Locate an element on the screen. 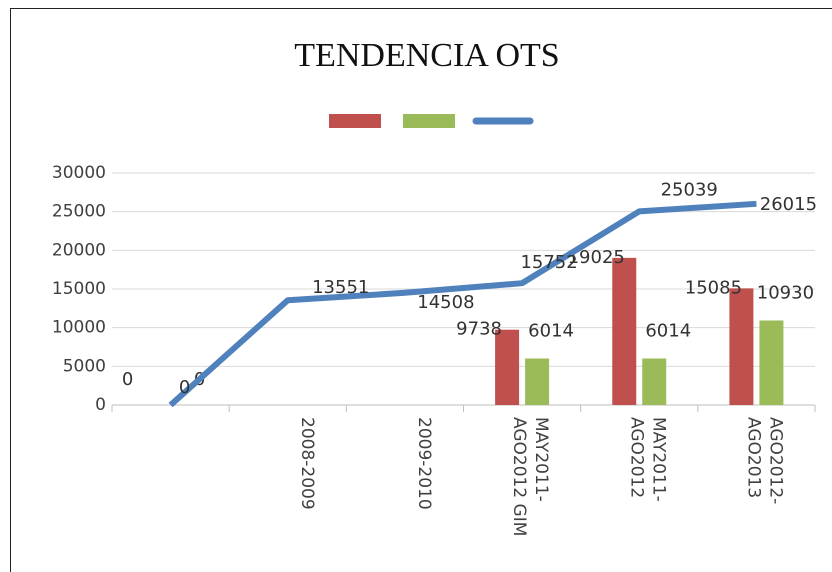  y-tick-label: 5000 is located at coordinates (84, 366).